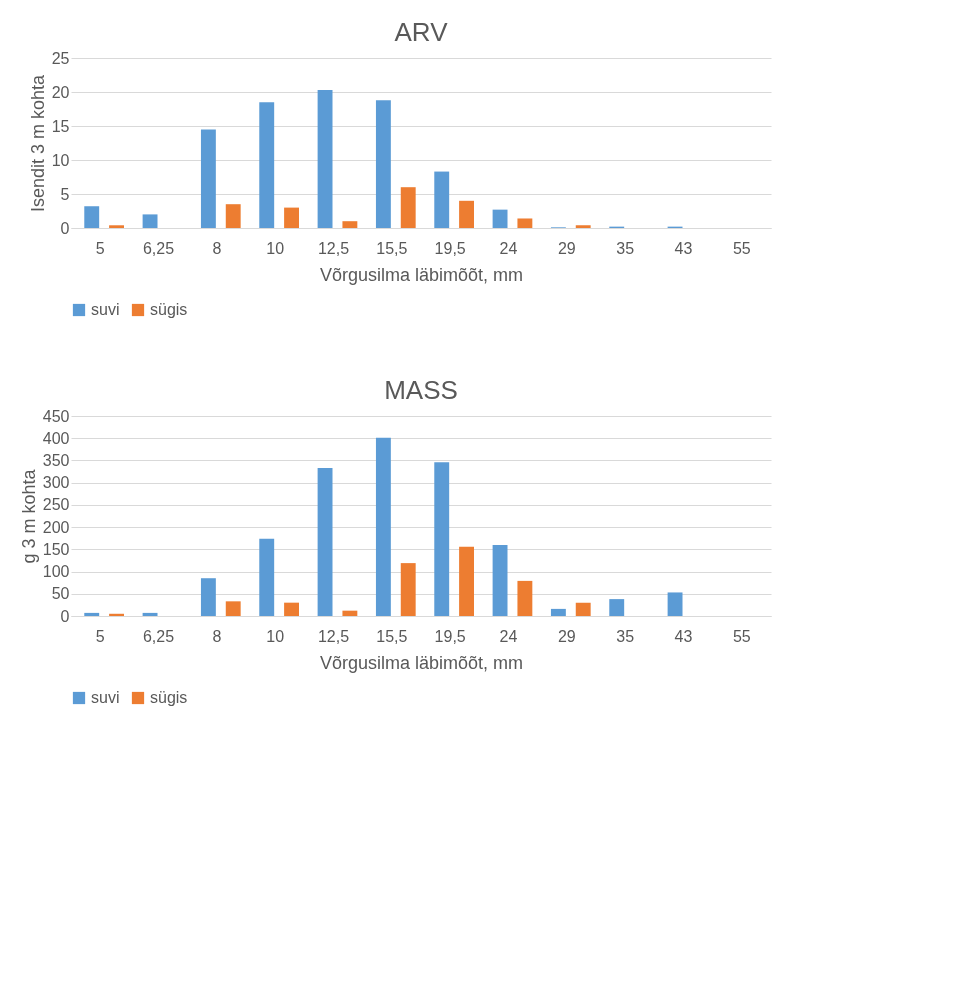 This screenshot has height=1001, width=958. I want to click on y-axis-title: Isendit 3 m kohta, so click(37, 143).